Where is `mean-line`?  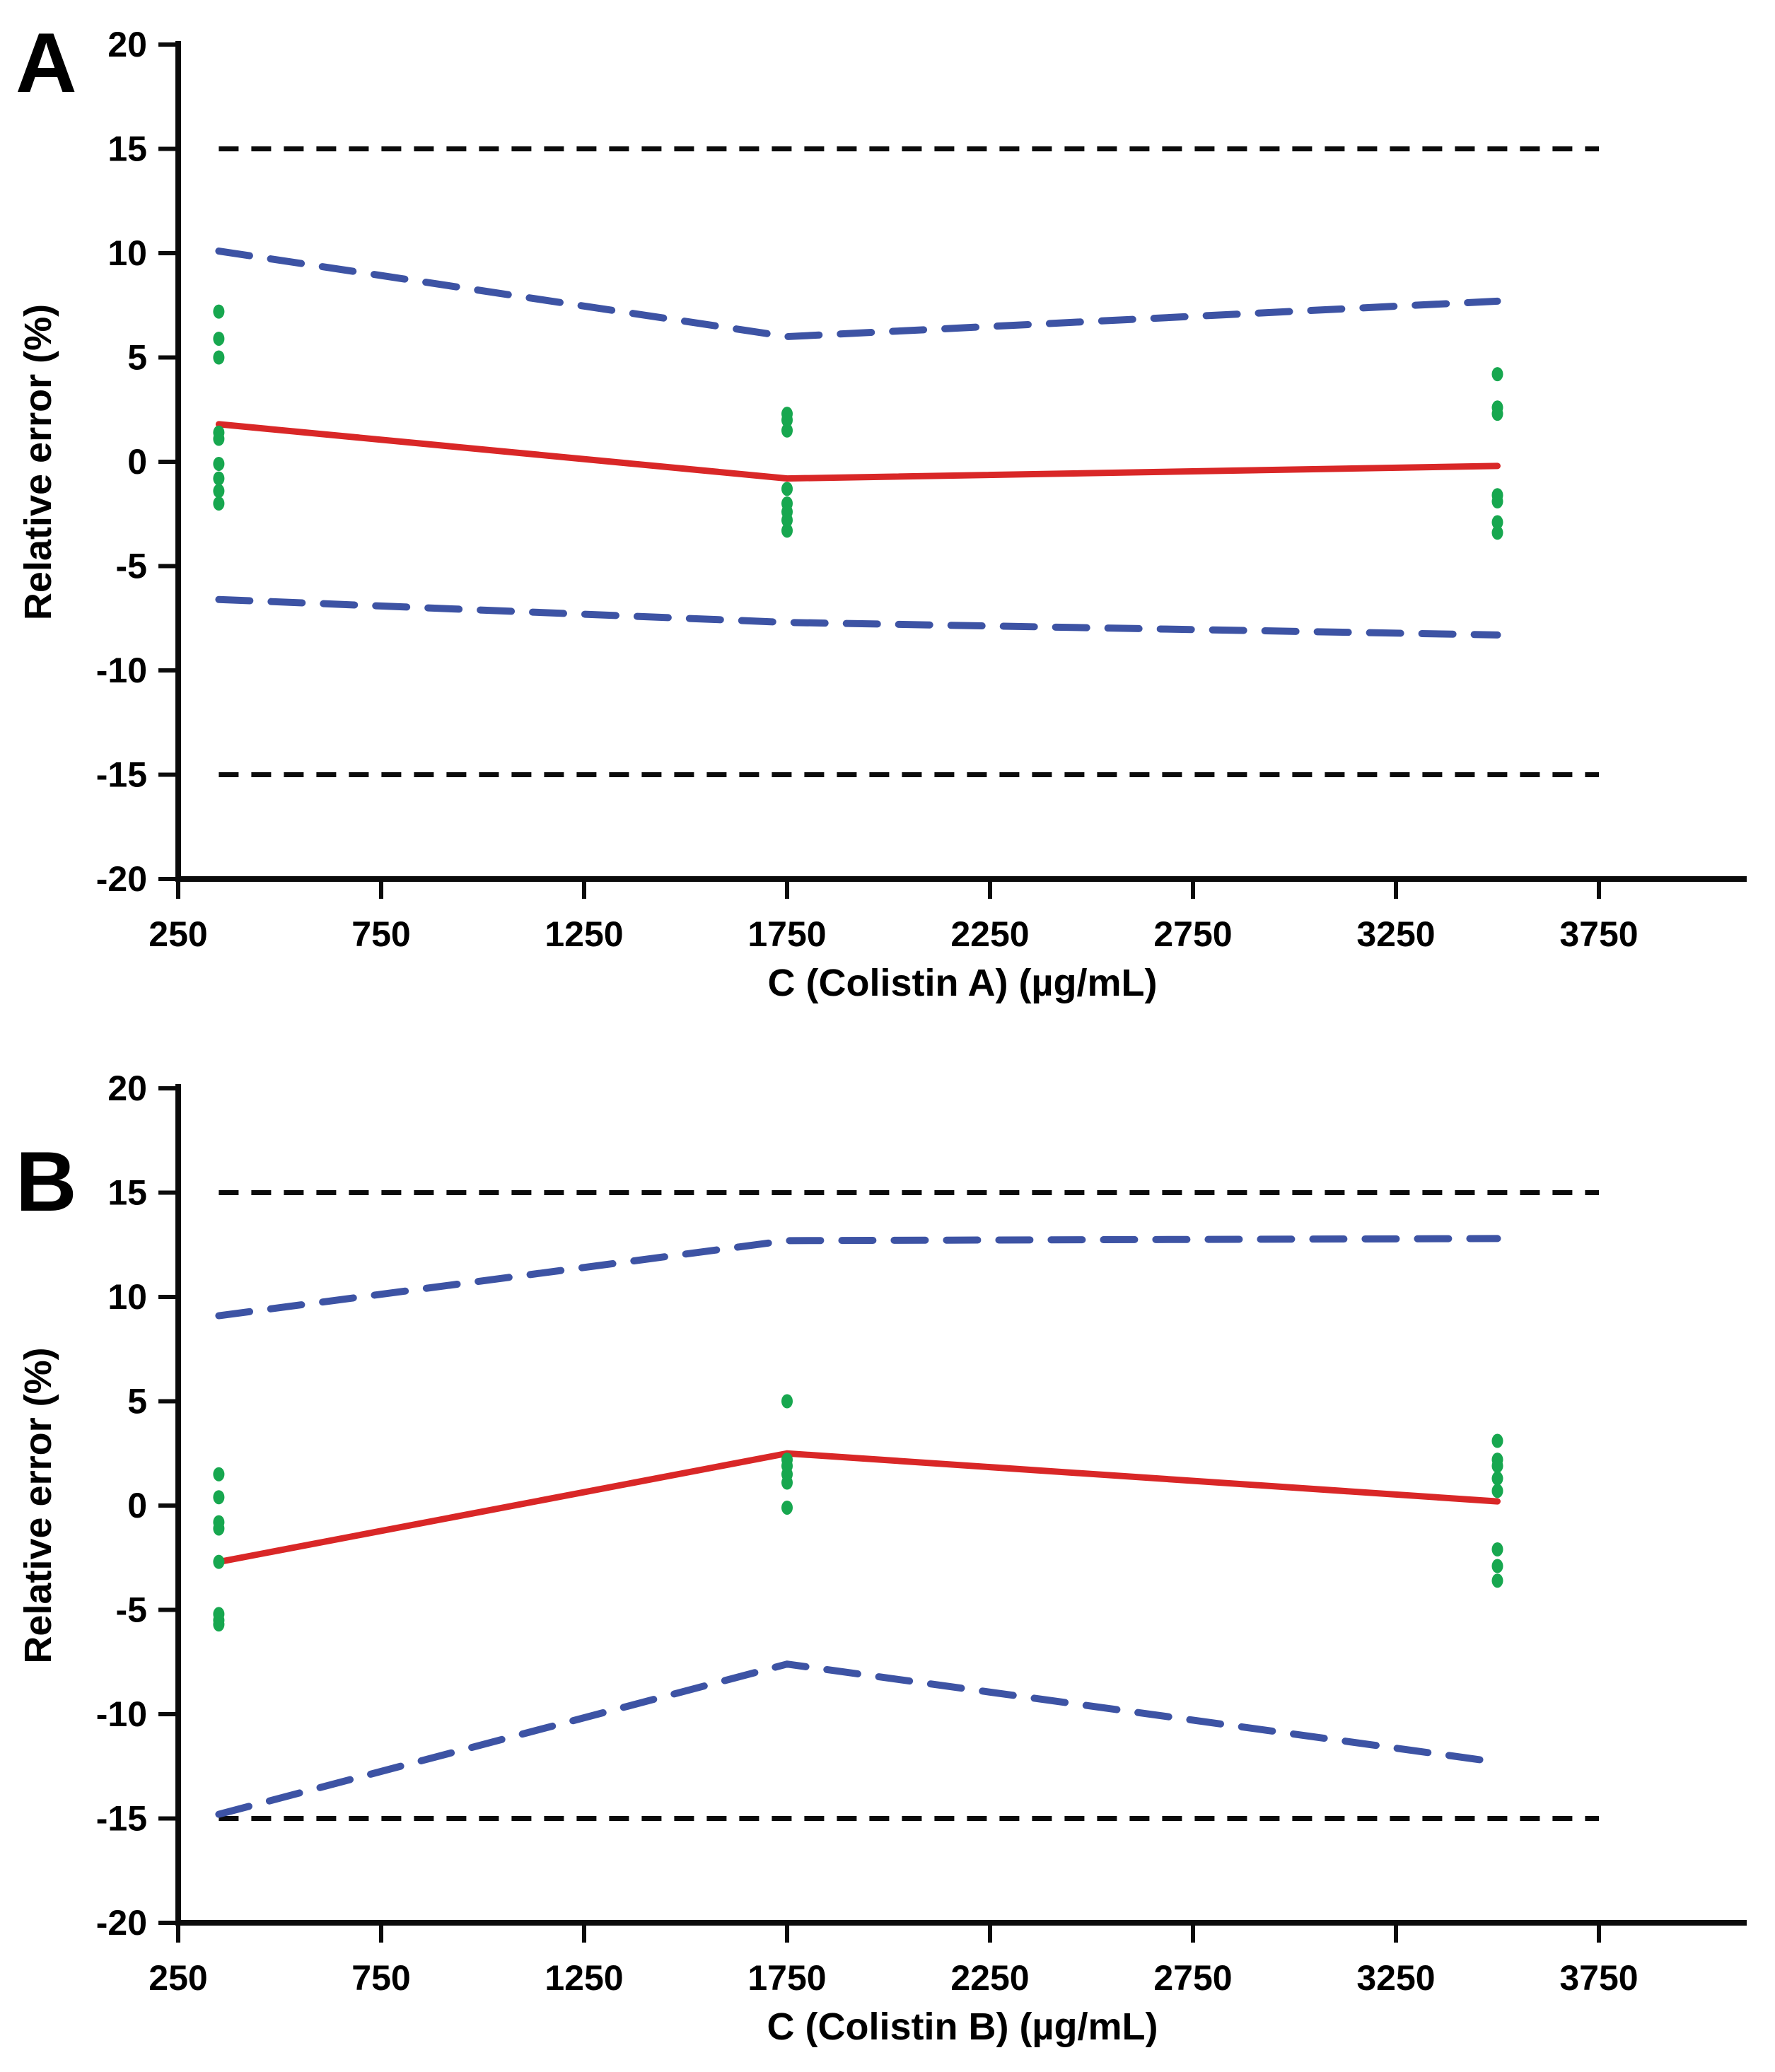 mean-line is located at coordinates (858, 451).